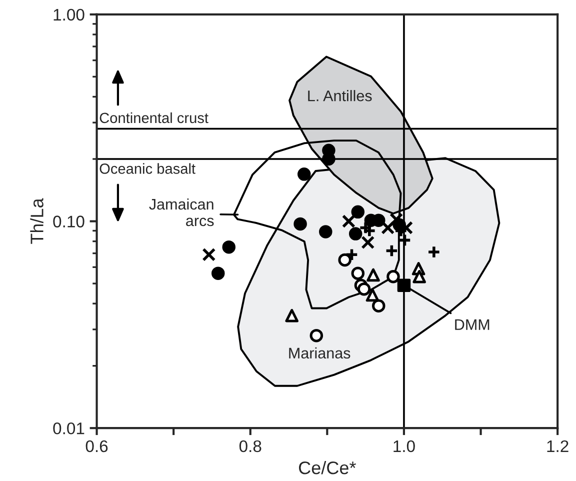 The height and width of the screenshot is (481, 576). I want to click on x-tick-label: 0.6, so click(97, 446).